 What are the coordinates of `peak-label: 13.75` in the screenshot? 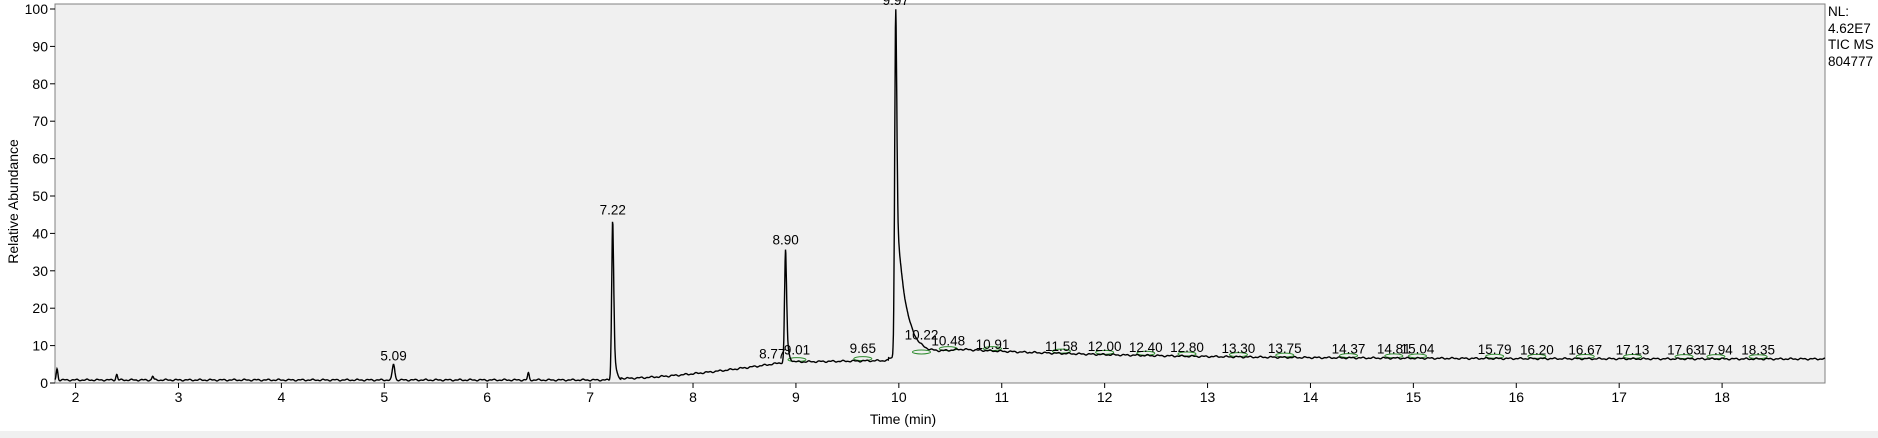 It's located at (1285, 348).